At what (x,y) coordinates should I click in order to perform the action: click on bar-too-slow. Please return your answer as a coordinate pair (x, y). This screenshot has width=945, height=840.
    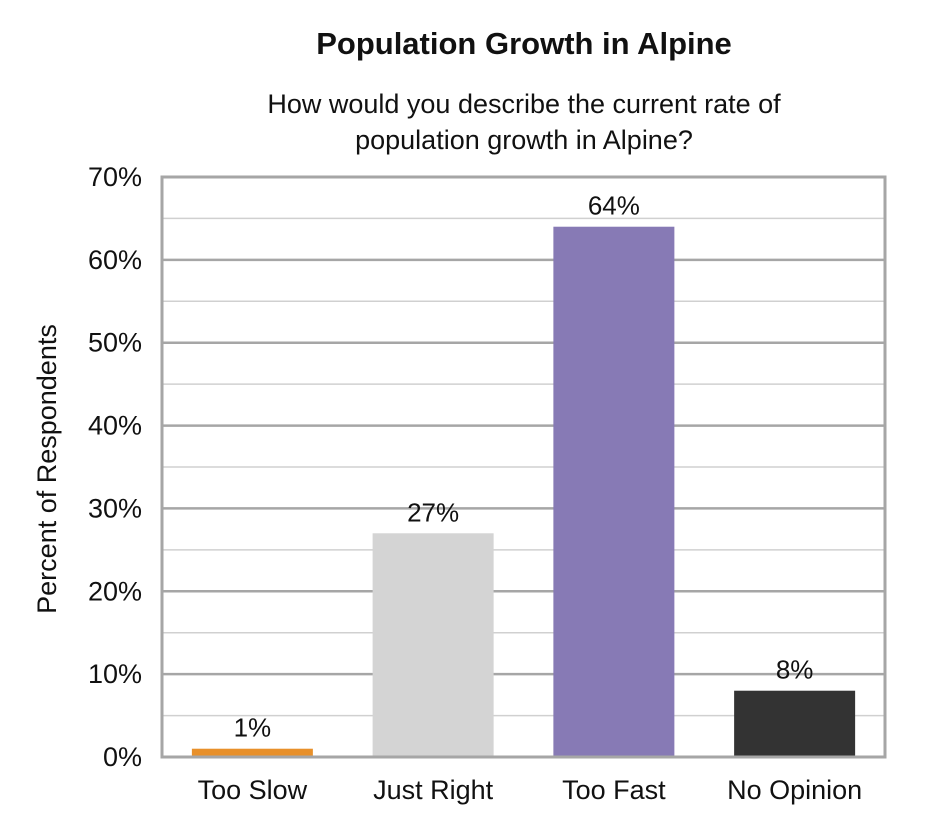
    Looking at the image, I should click on (252, 752).